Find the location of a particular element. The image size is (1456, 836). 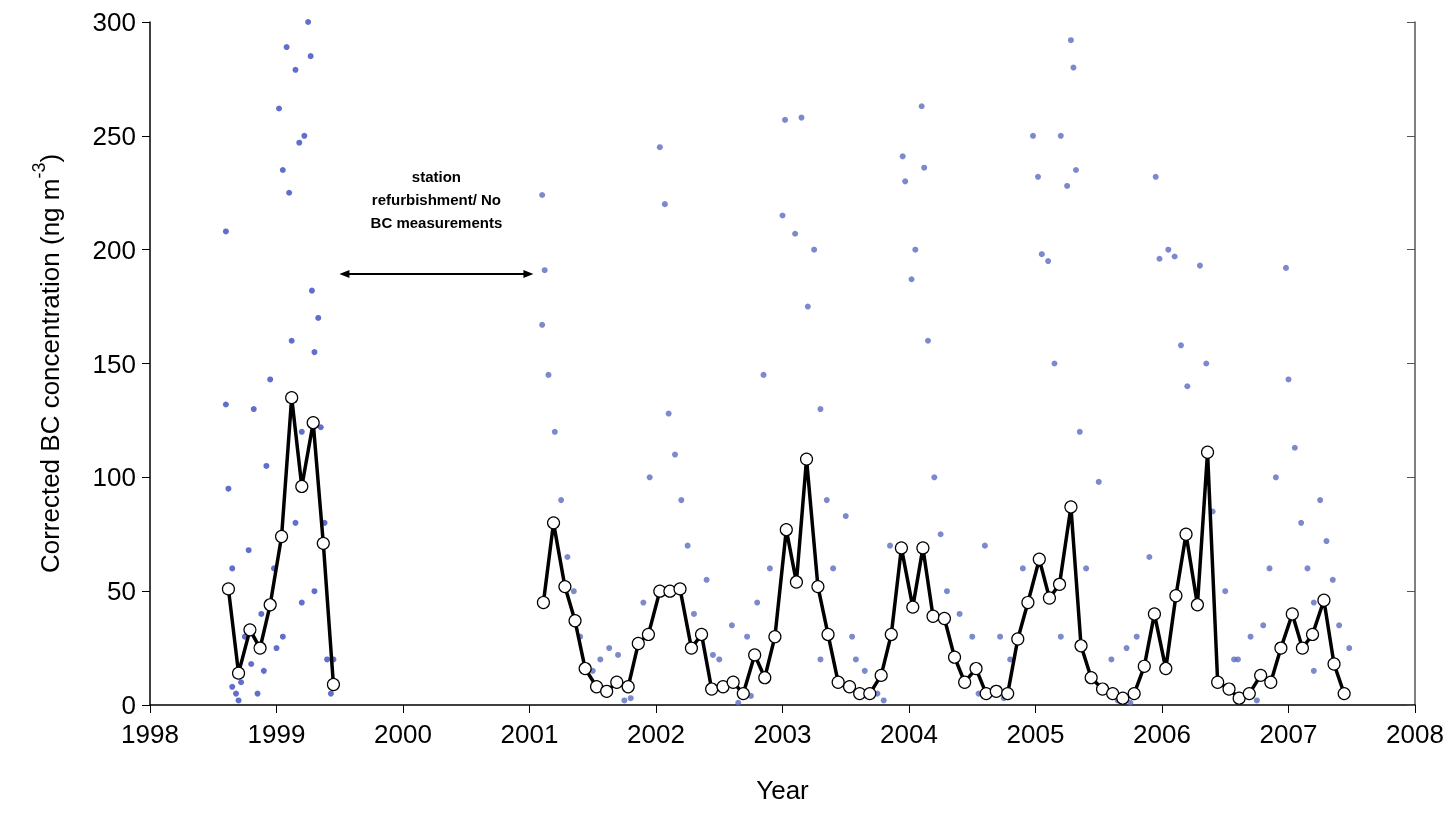

x-tick-label: 1998 is located at coordinates (150, 734).